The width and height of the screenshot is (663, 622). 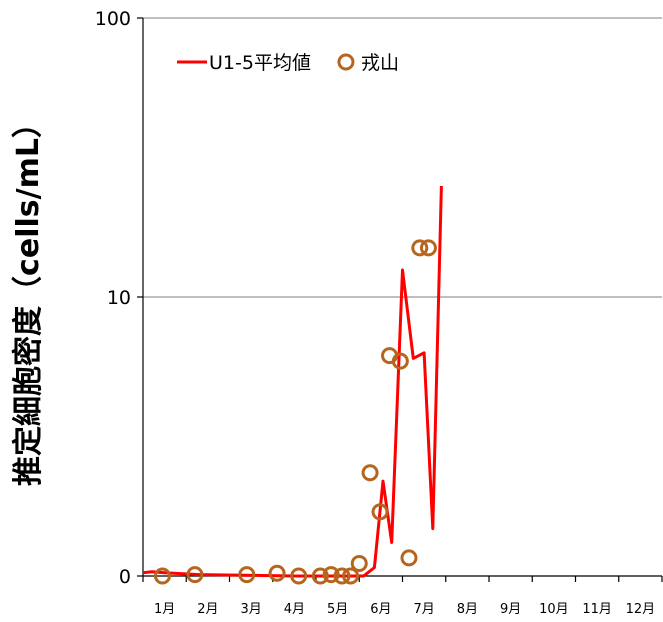 I want to click on x-ticks: 1月 2月 3月 4月 5月 6月 7月 8月 9月 10月 11月 12月, so click(x=402, y=596).